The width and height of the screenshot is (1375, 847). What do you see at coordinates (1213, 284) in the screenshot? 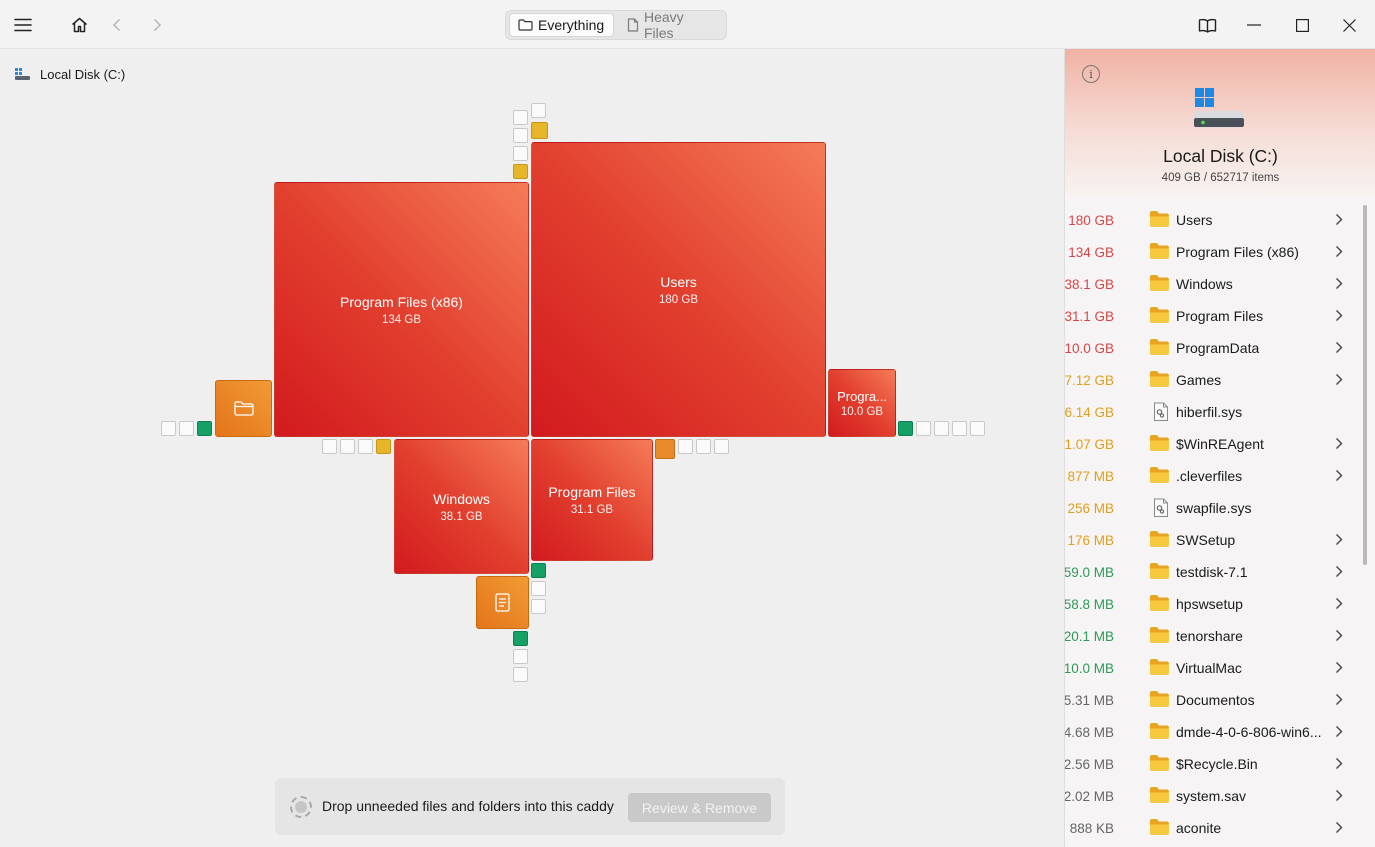
I see `list-item: 38.1 GB Windows` at bounding box center [1213, 284].